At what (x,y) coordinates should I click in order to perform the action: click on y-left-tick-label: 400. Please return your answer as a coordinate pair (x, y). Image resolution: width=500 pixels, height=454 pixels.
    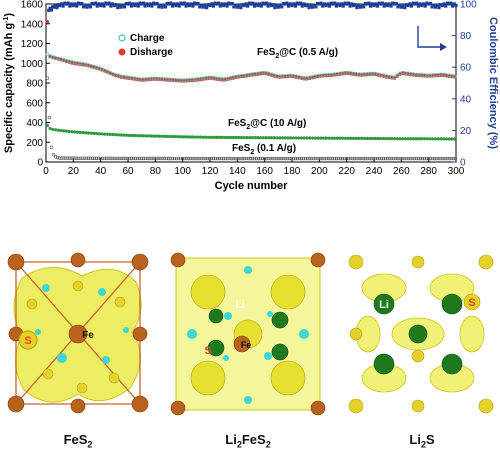
    Looking at the image, I should click on (34, 123).